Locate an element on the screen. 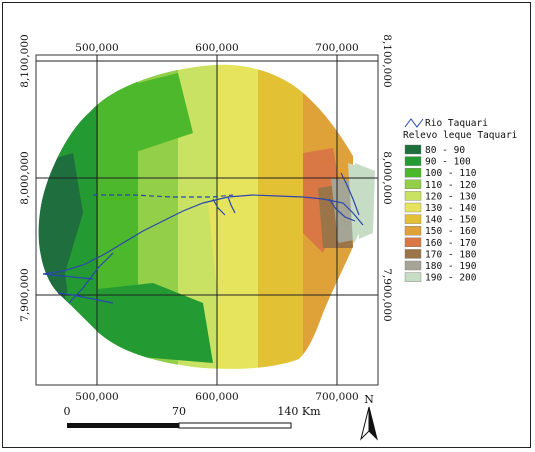 The image size is (535, 452). legend-label: 90 - 100 is located at coordinates (448, 162).